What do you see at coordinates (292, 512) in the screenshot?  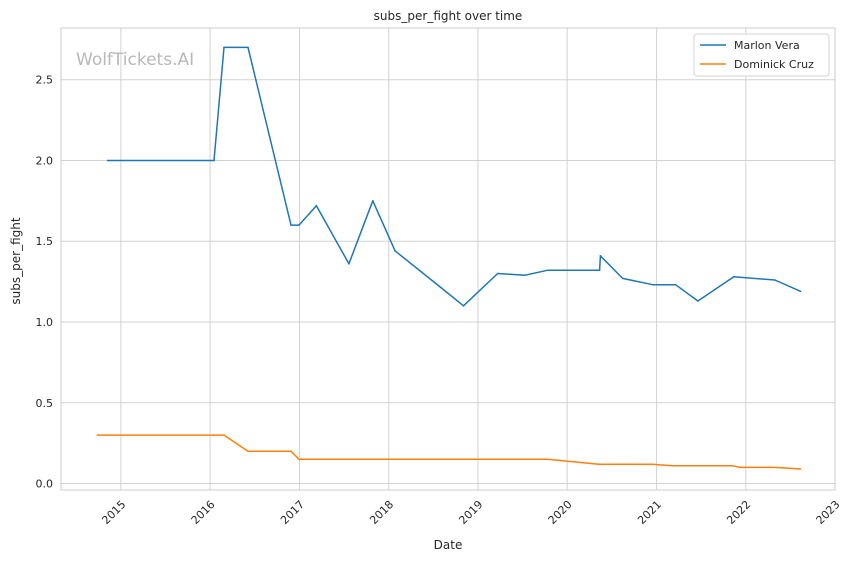 I see `x-tick-label: 2017` at bounding box center [292, 512].